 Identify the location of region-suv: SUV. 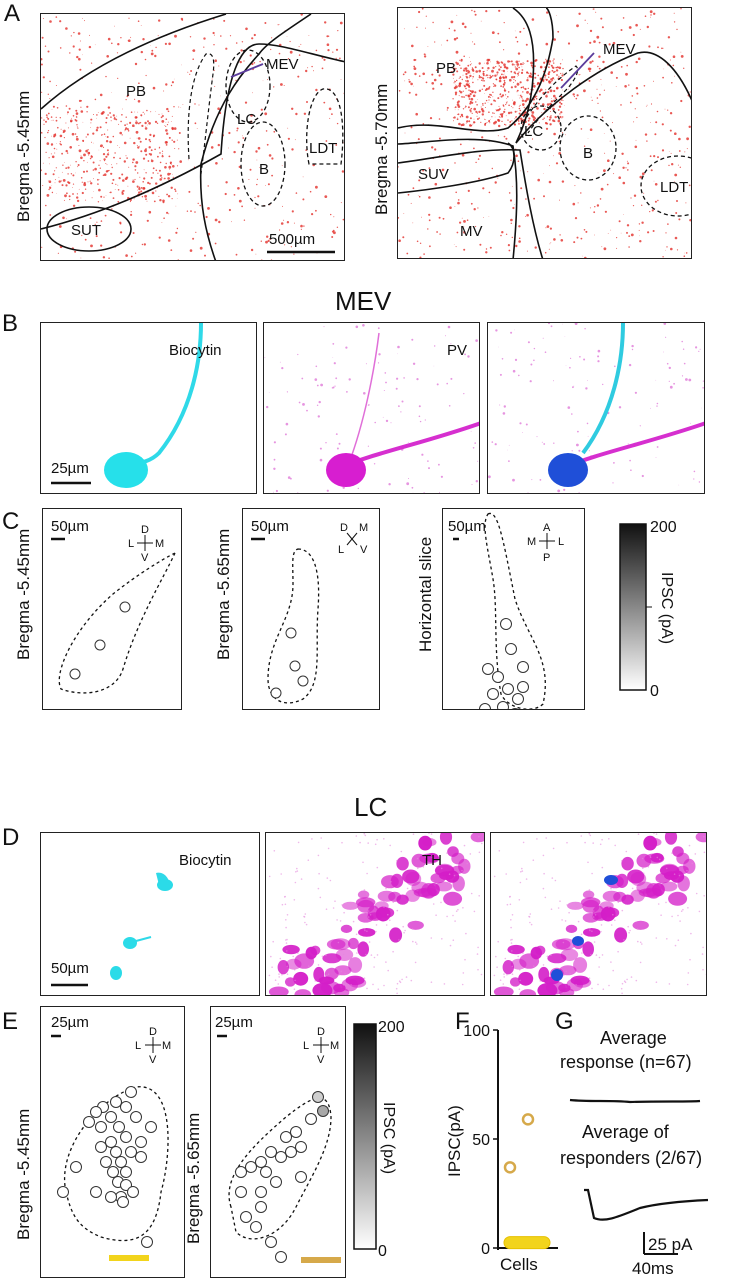
(433, 174).